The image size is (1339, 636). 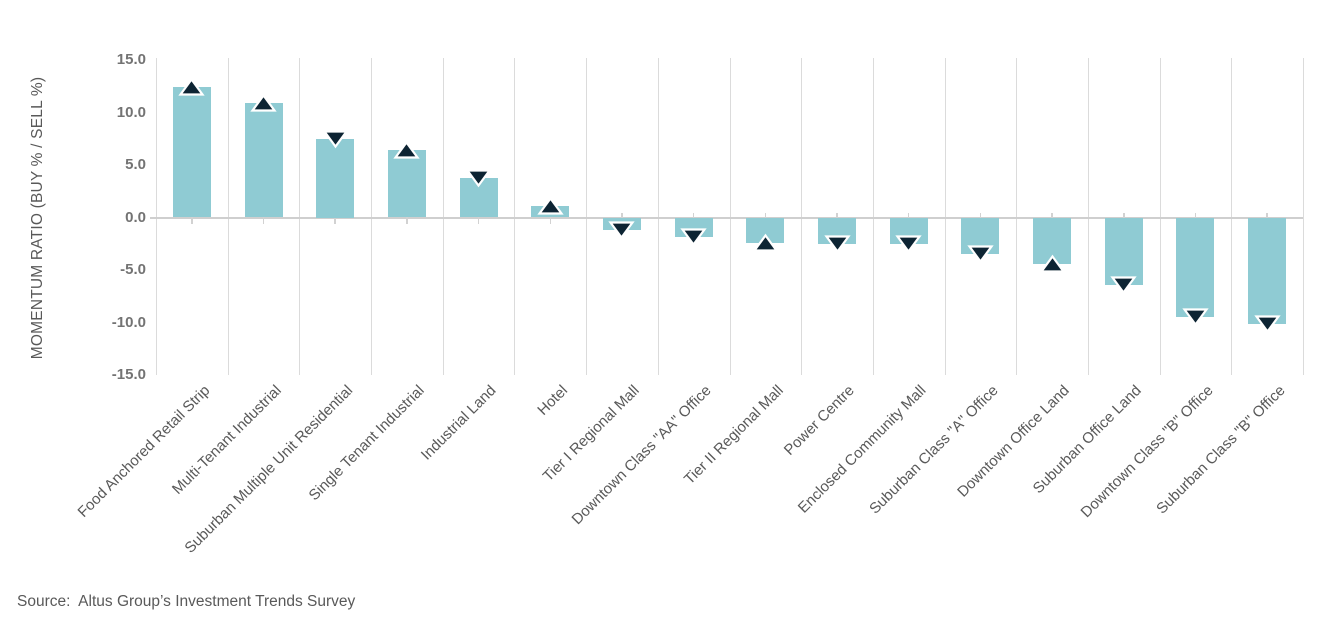 I want to click on y-tick-label: -10.0, so click(x=128, y=322).